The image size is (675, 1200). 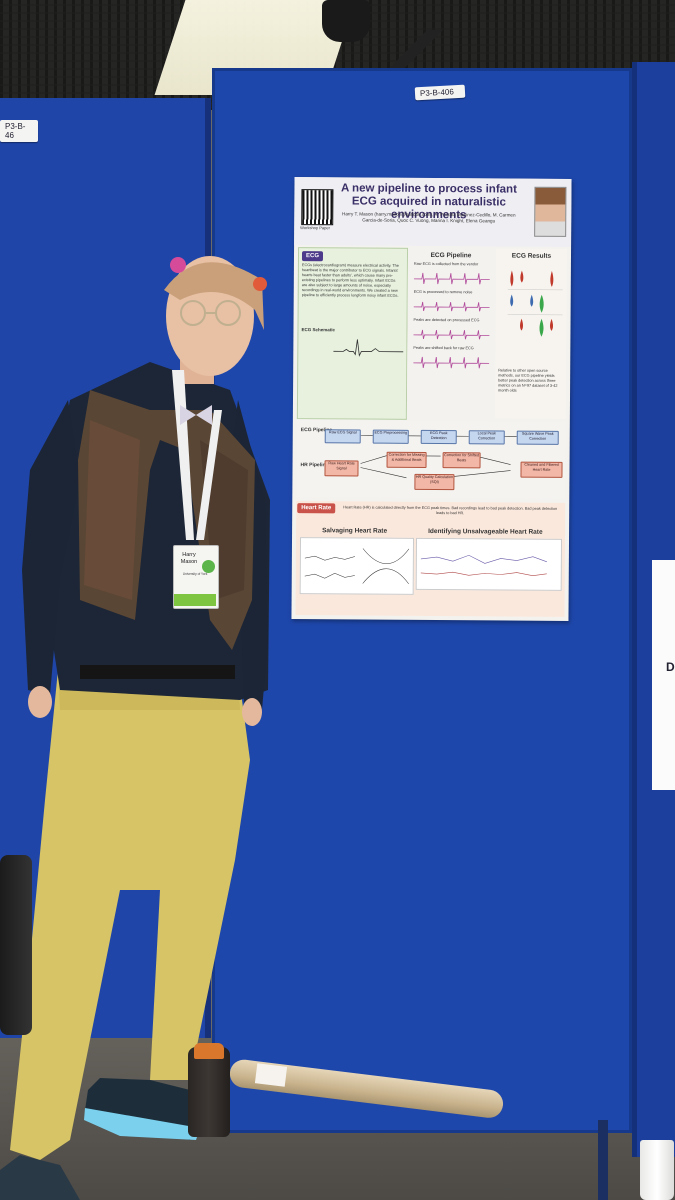 What do you see at coordinates (438, 457) in the screenshot?
I see `flowchart-arrows` at bounding box center [438, 457].